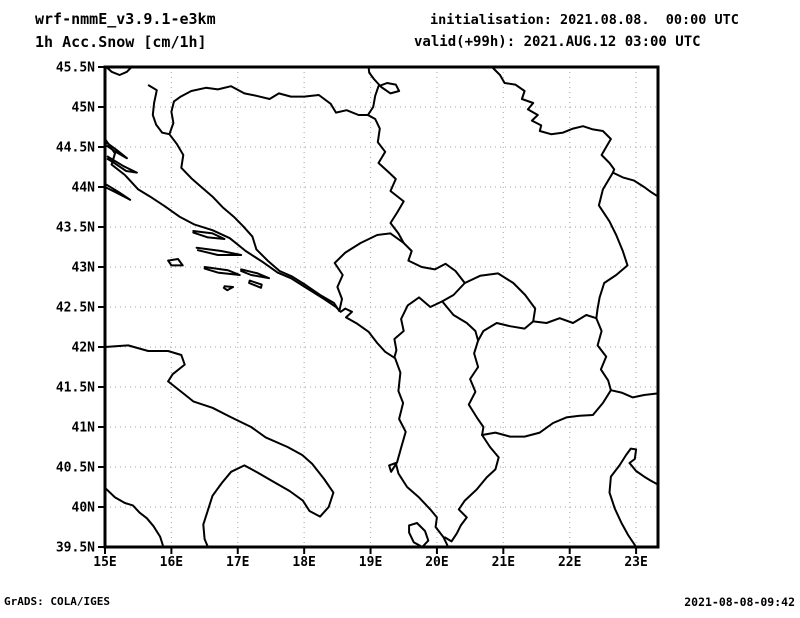  What do you see at coordinates (84, 268) in the screenshot?
I see `lat-tick-label: 43N` at bounding box center [84, 268].